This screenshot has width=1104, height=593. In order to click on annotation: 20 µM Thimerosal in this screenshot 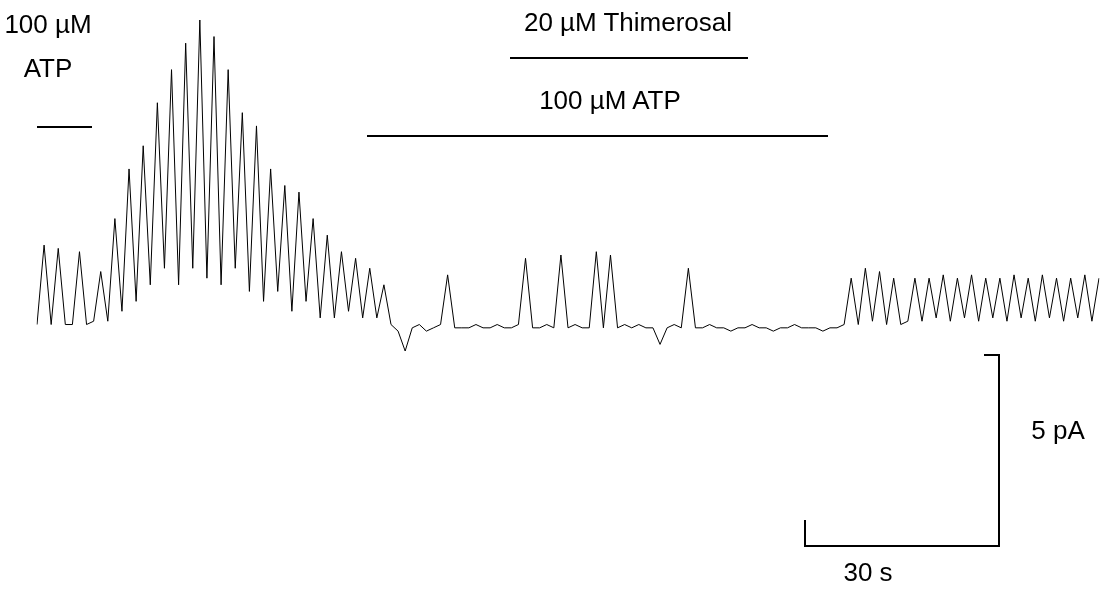, I will do `click(628, 22)`.